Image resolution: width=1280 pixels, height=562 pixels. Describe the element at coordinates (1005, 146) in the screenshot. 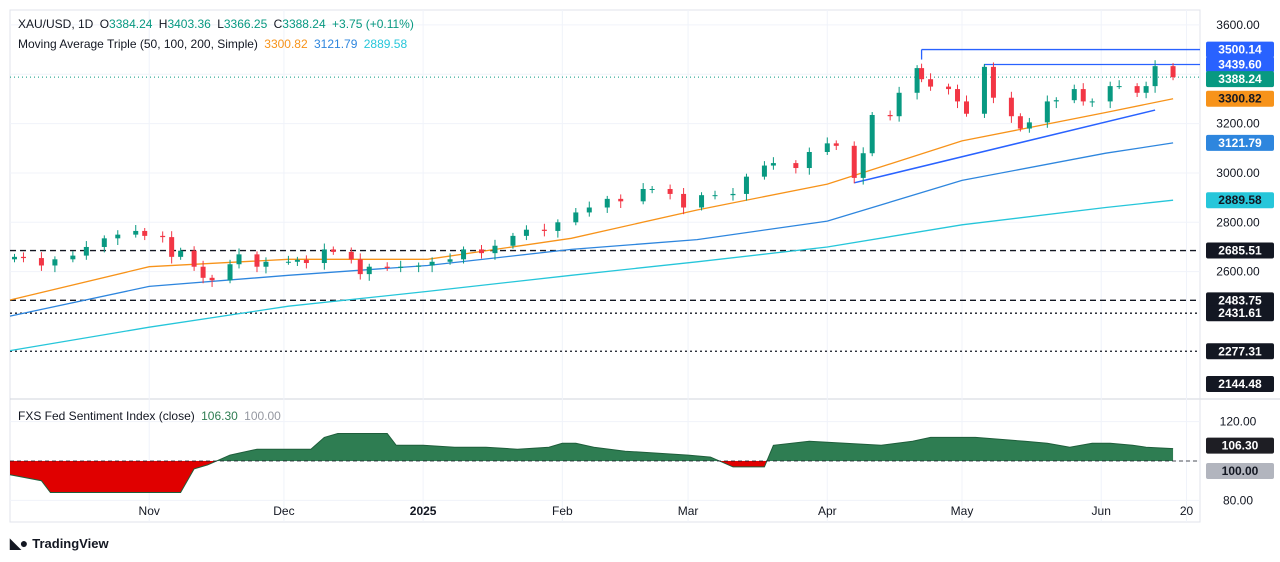

I see `support-trendline` at that location.